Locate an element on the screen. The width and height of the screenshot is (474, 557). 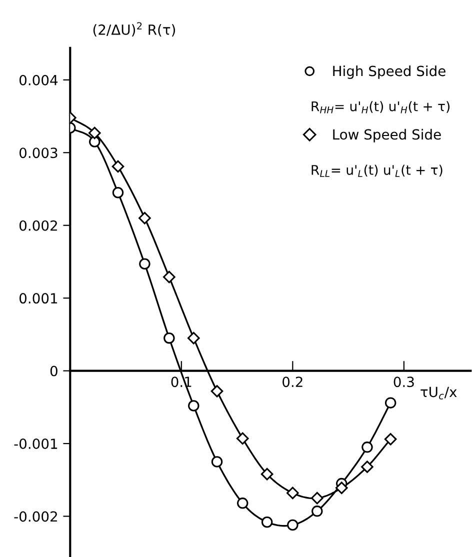
annotation: R$_{LL}$= u'$_{L}$(t) u'$_{L}$(t + τ) is located at coordinates (377, 170).